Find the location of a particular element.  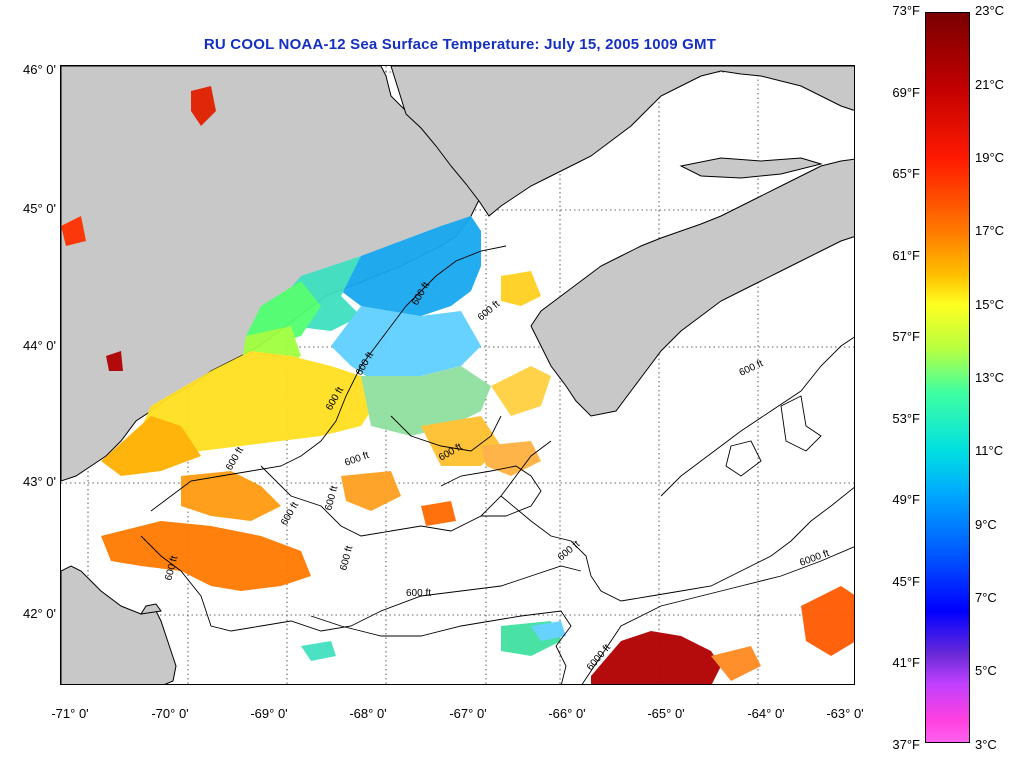

land-nova-scotia is located at coordinates (692, 287).